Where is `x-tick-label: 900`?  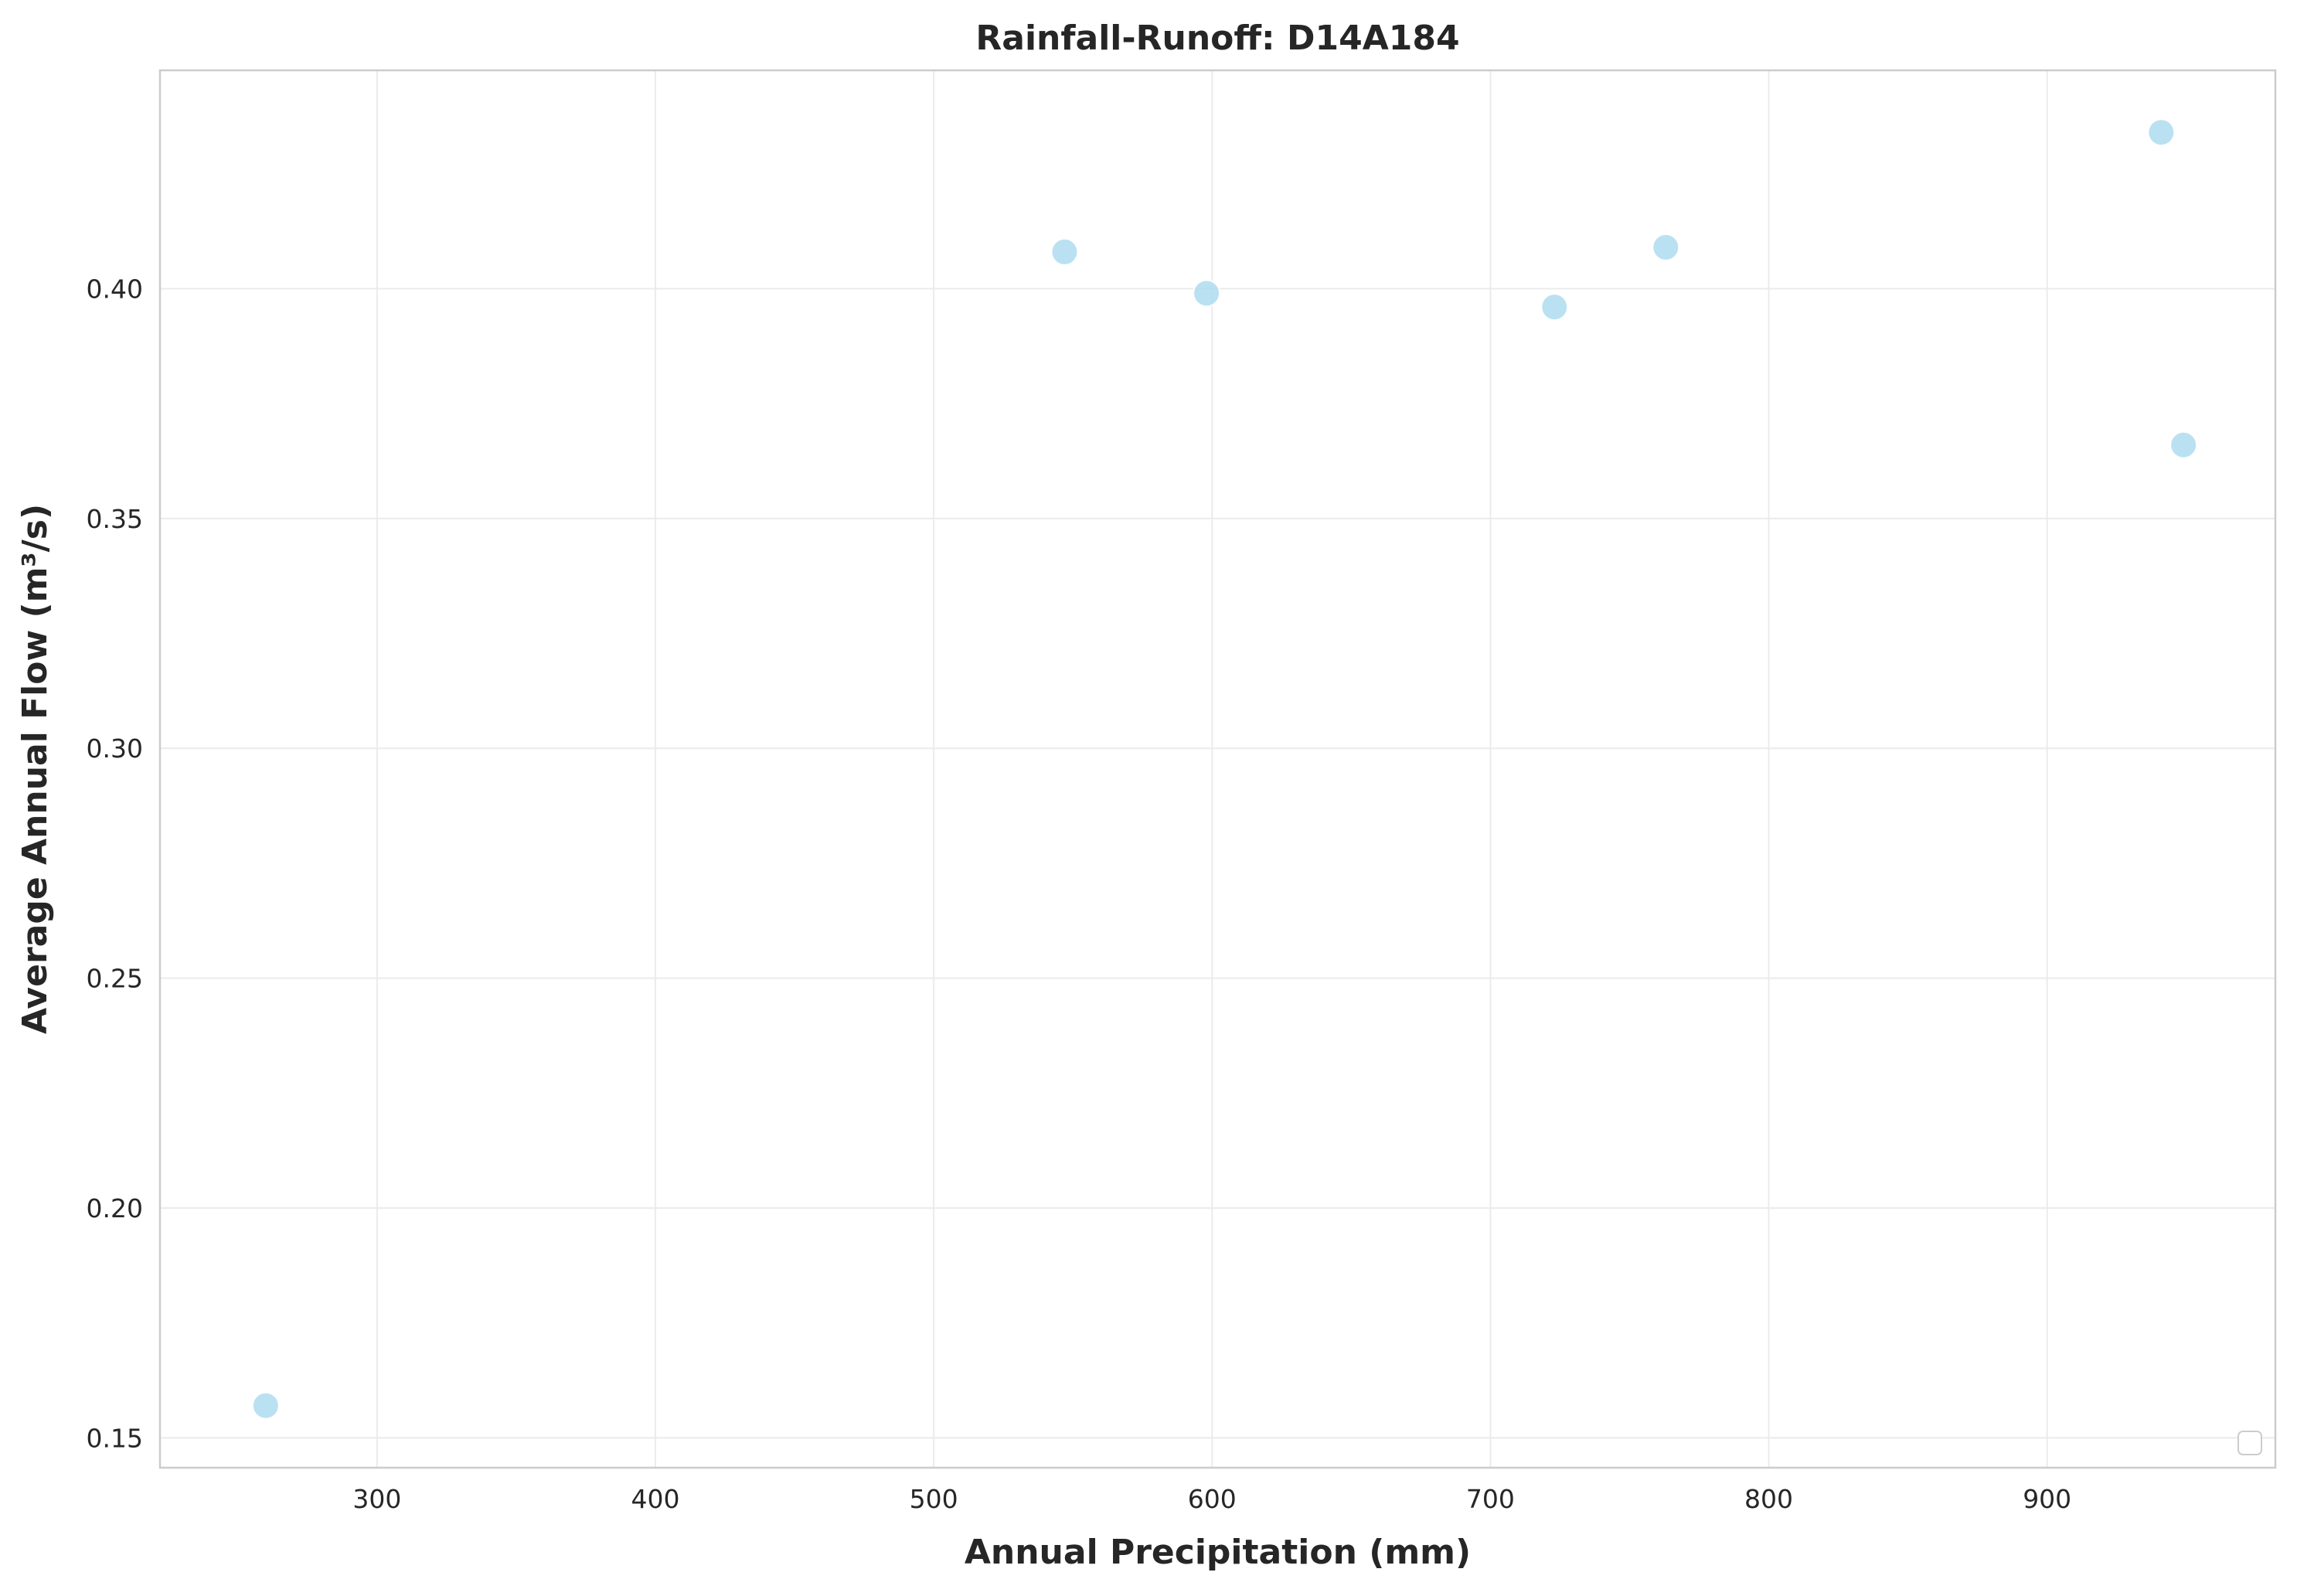
x-tick-label: 900 is located at coordinates (2047, 1499).